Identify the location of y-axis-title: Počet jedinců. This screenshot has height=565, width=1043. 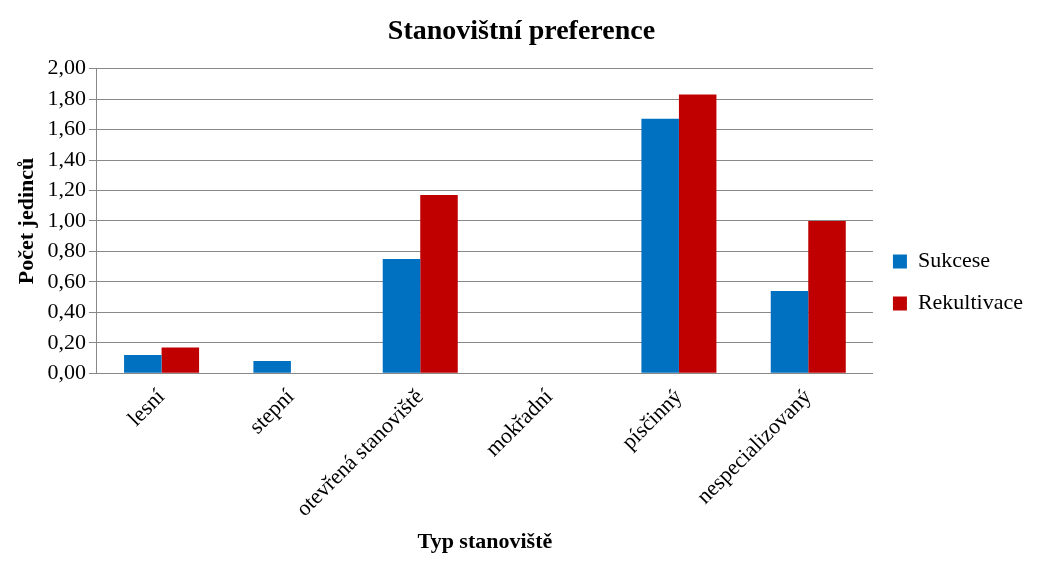
(25, 221).